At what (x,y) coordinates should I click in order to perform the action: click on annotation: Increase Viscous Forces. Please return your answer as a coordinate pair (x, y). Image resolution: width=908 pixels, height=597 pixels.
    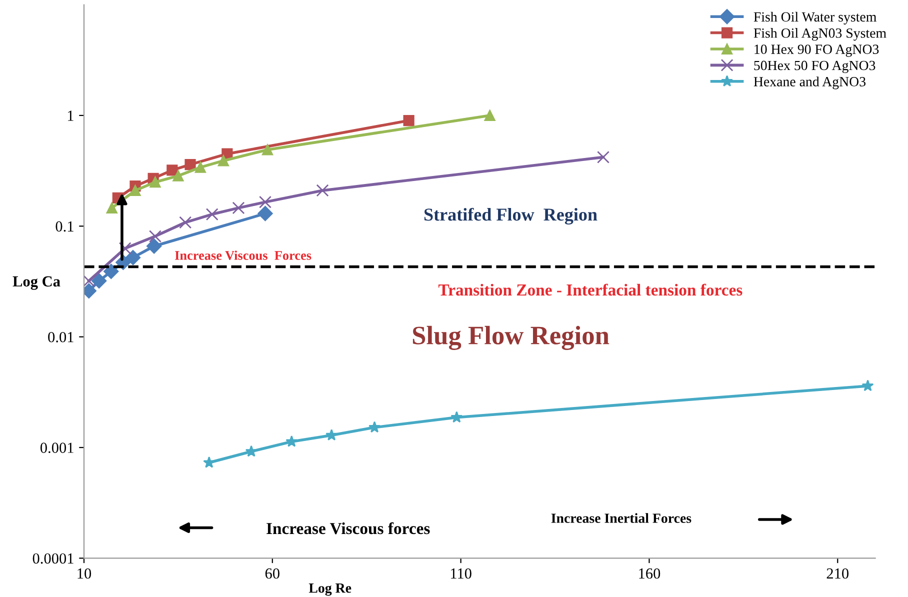
    Looking at the image, I should click on (243, 255).